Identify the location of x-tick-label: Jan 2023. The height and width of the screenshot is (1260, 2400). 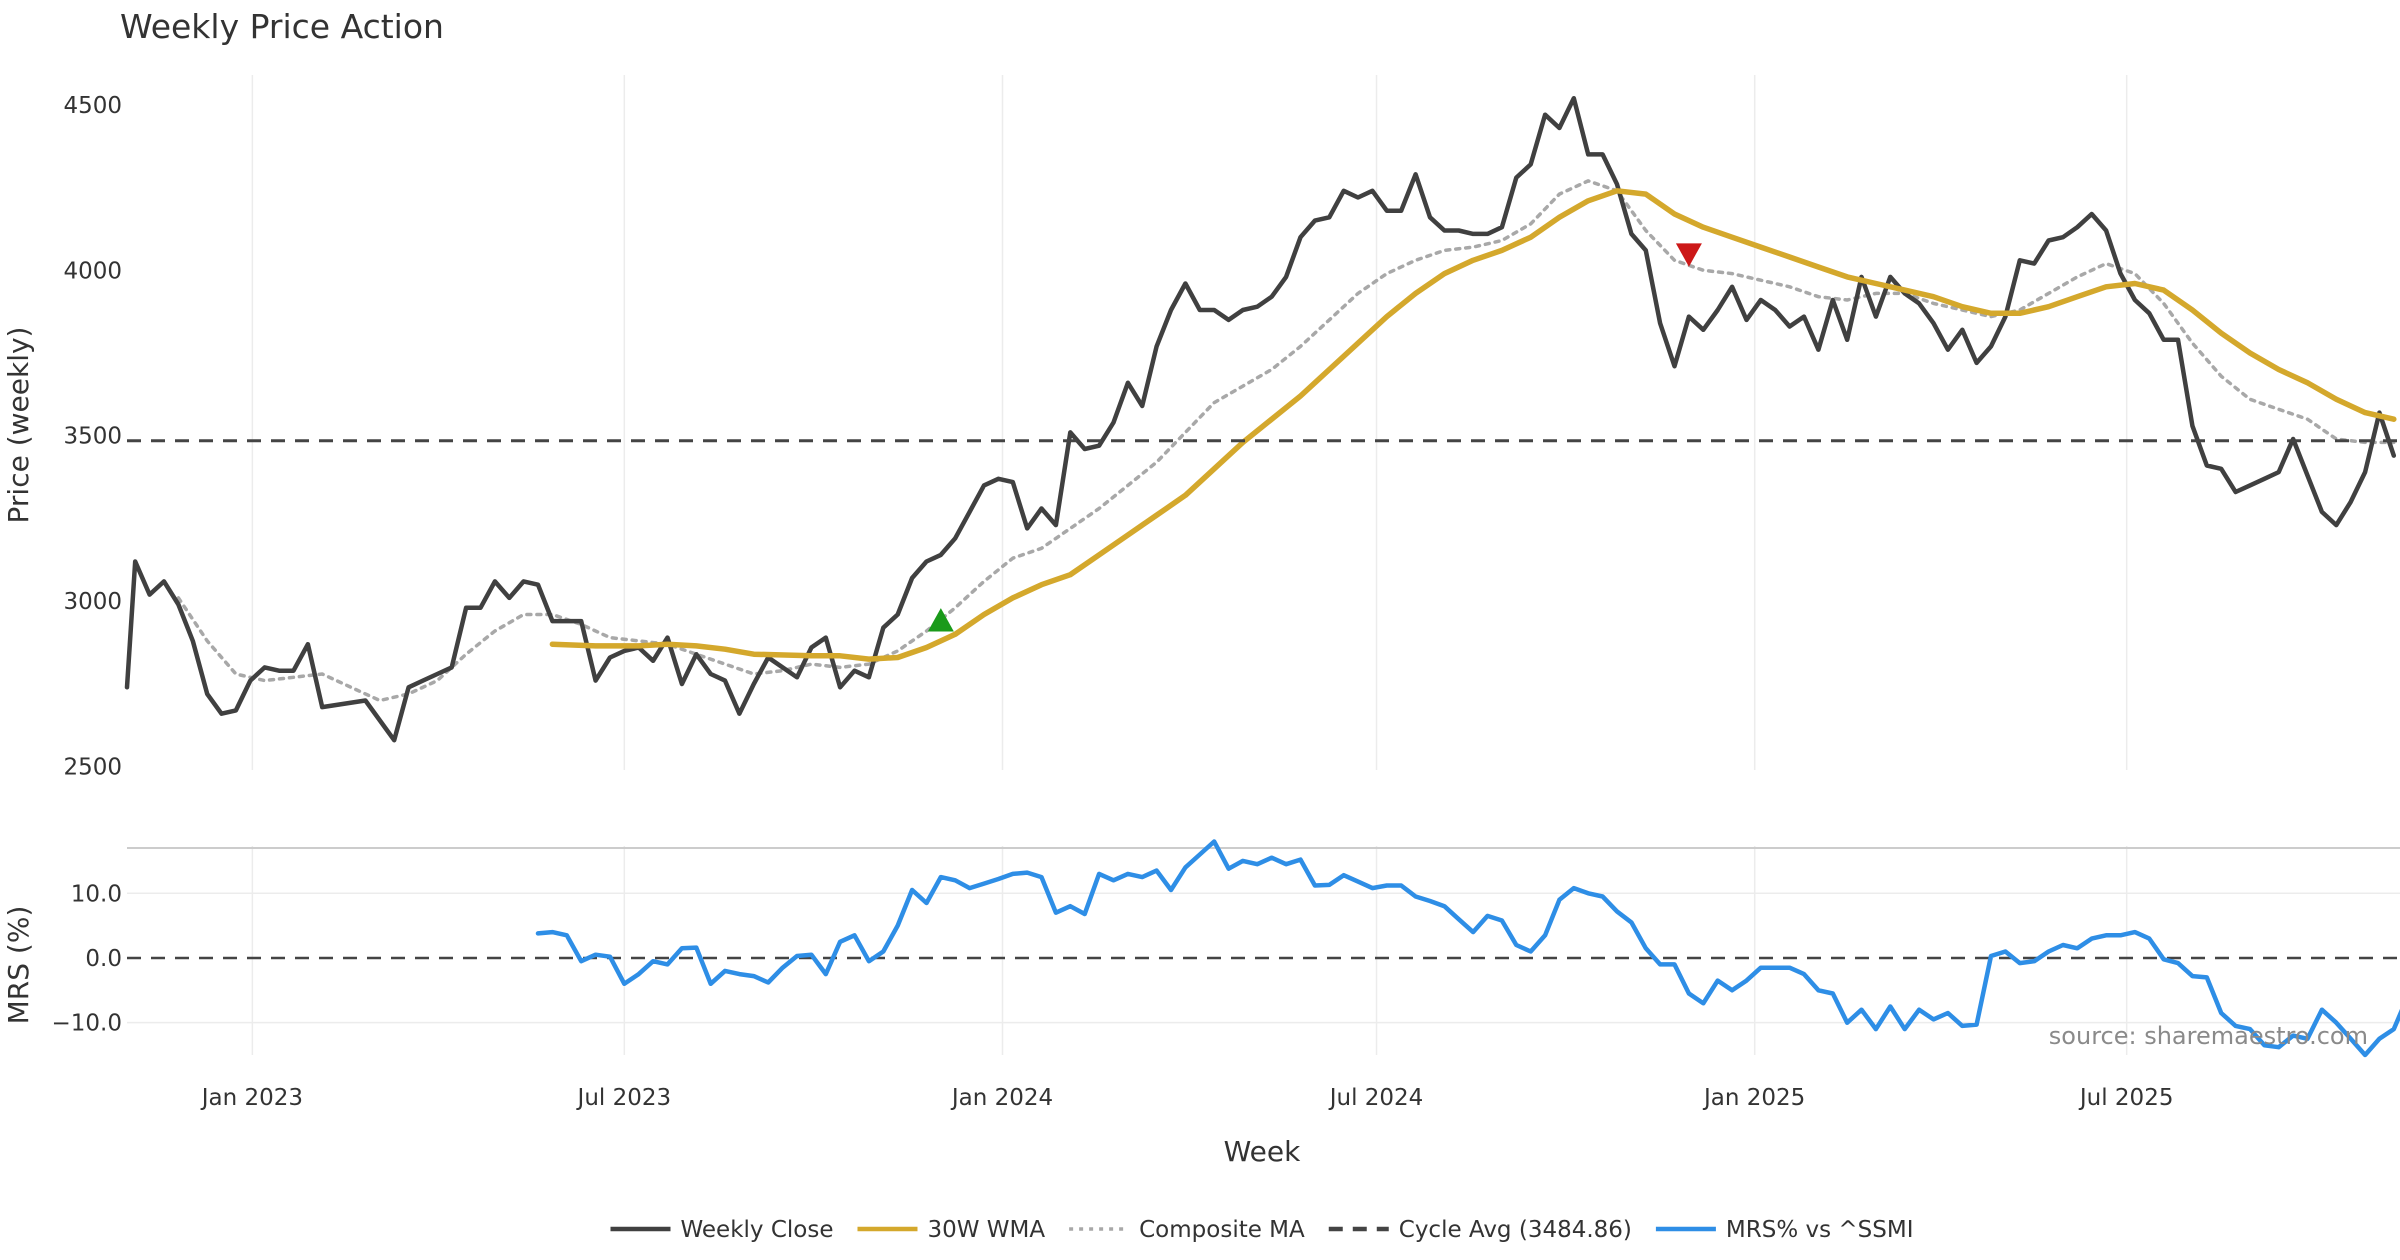
(251, 1098).